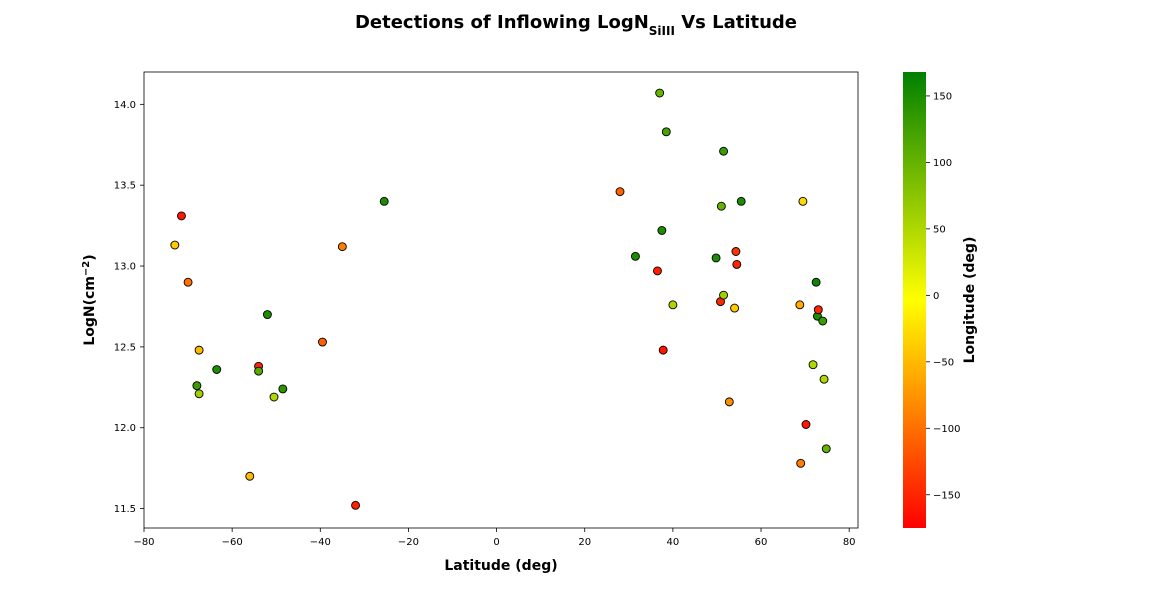 The height and width of the screenshot is (604, 1152). Describe the element at coordinates (584, 542) in the screenshot. I see `x-tick-label: 20` at that location.